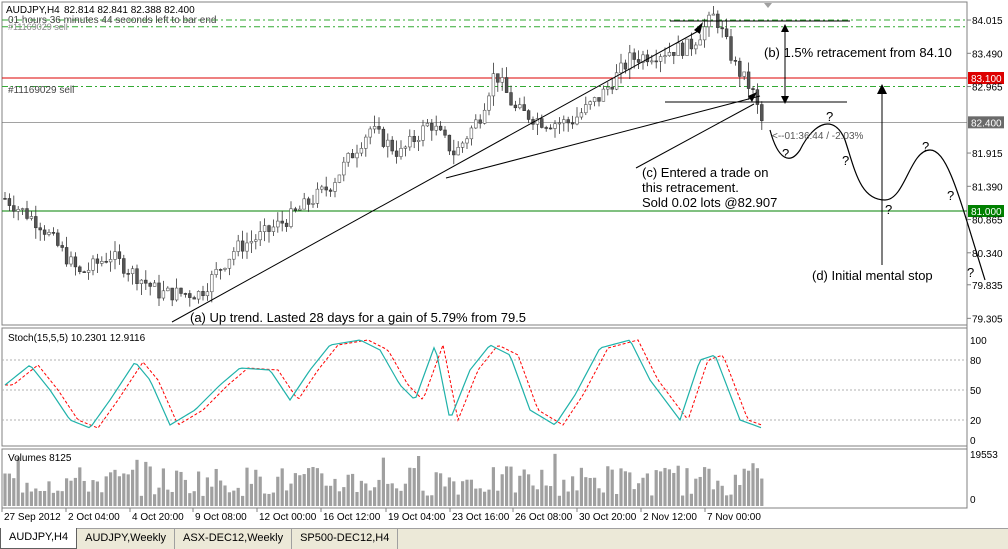  Describe the element at coordinates (221, 517) in the screenshot. I see `time-tick-label: 9 Oct 08:00` at that location.